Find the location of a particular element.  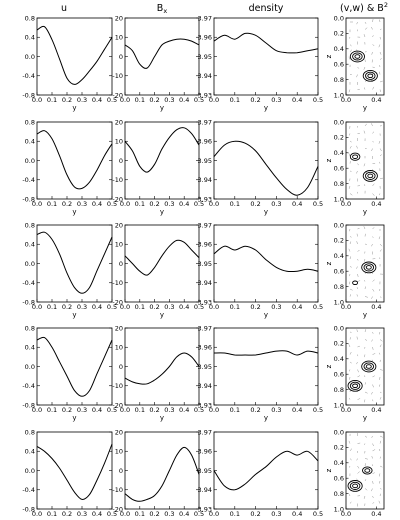

panel-flow-row-1: 0.00.20.40.60.81.00.0 0.4zy is located at coordinates (355, 63).